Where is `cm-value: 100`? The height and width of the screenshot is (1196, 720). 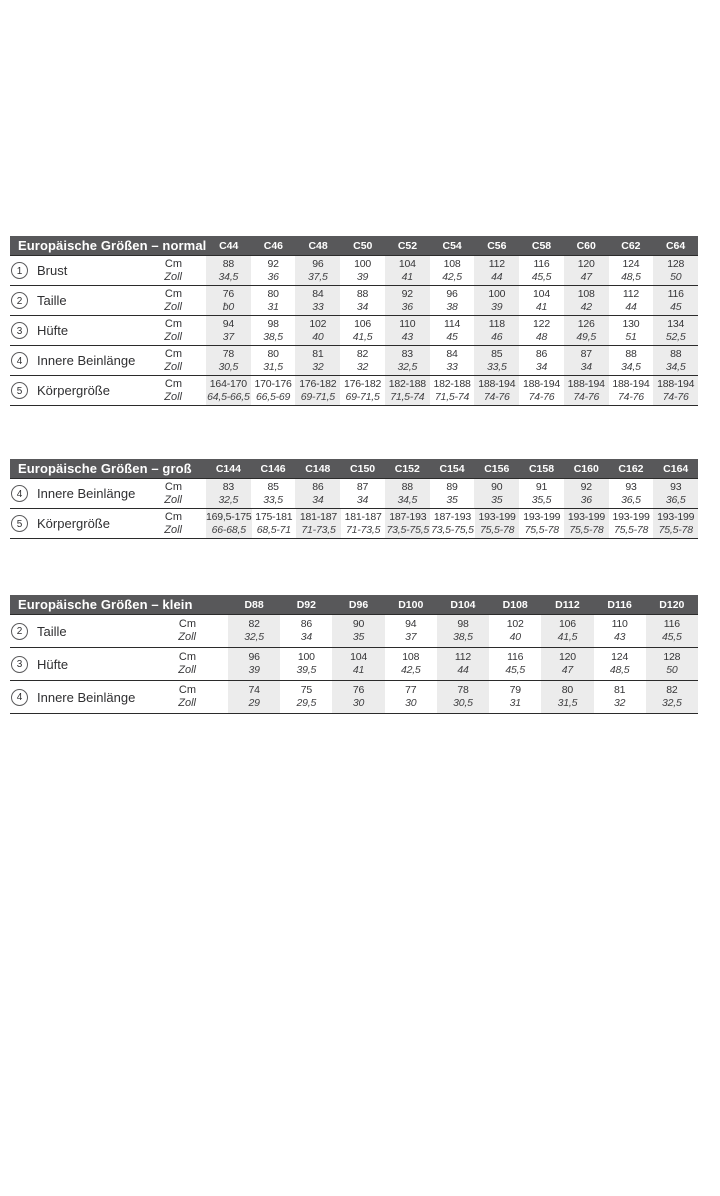 cm-value: 100 is located at coordinates (497, 293).